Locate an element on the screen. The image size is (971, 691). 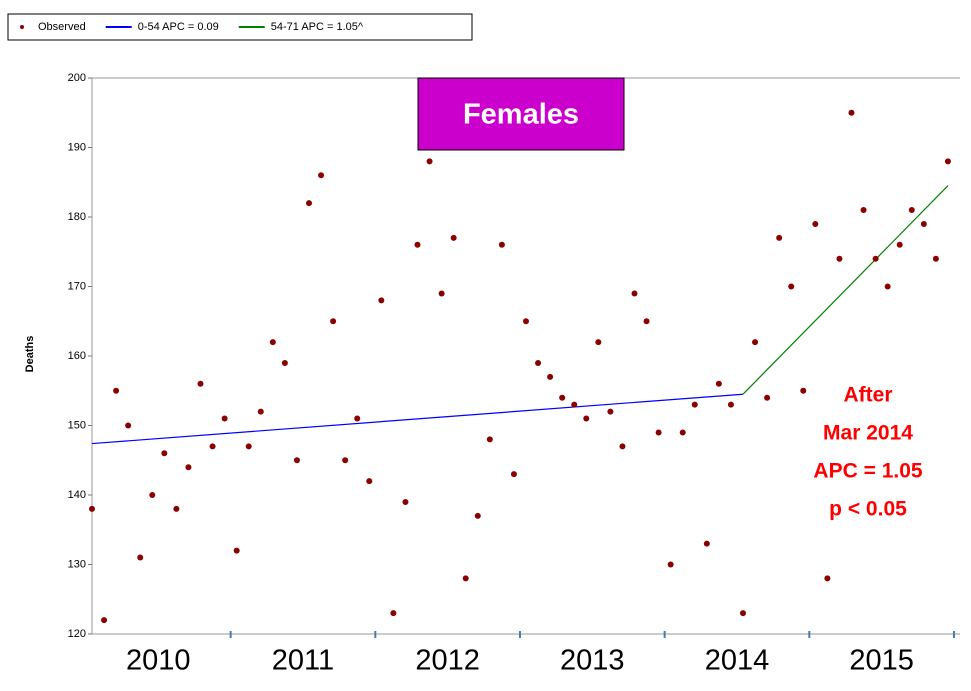
legend-swatch is located at coordinates (22, 27).